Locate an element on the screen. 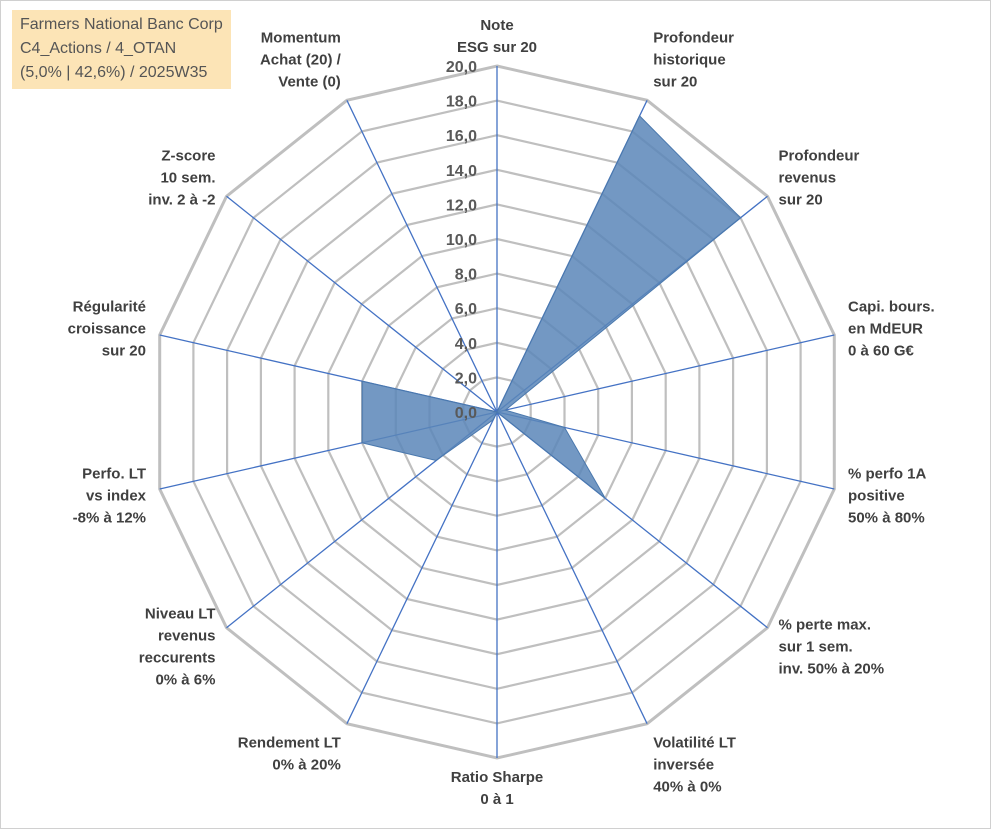 The width and height of the screenshot is (991, 829). title-line-company: Farmers National Banc Corp is located at coordinates (121, 24).